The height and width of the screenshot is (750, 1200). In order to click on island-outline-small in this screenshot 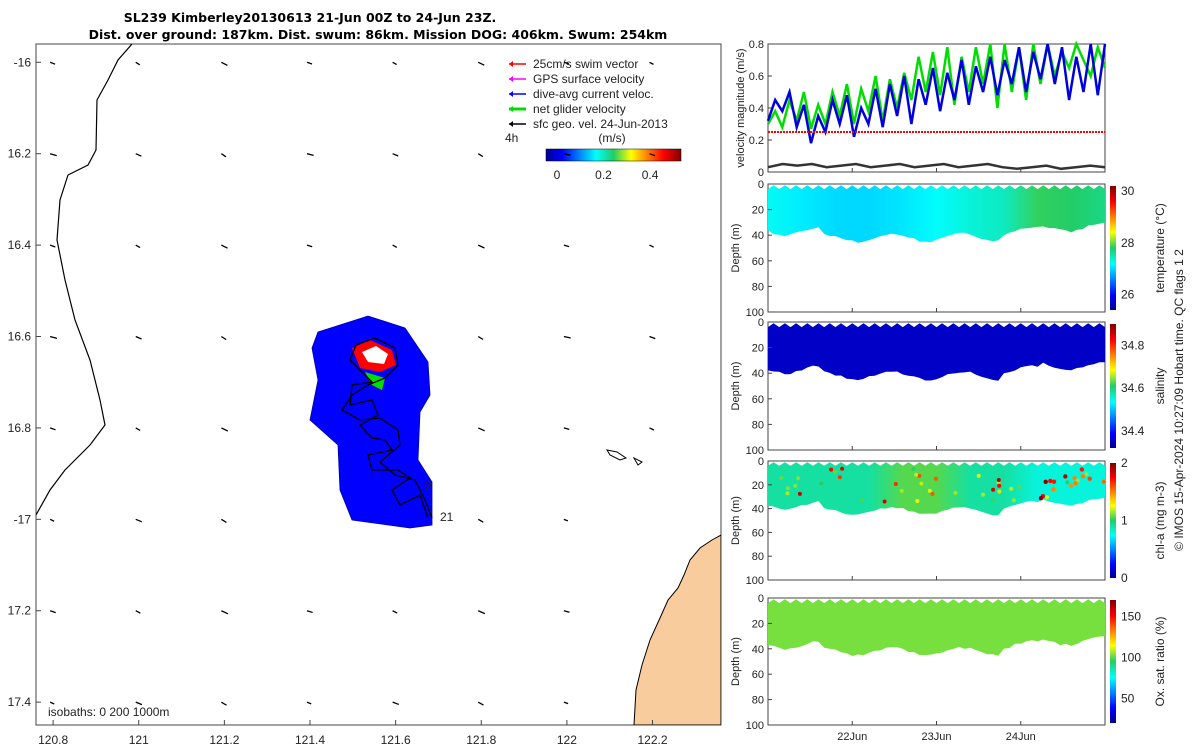, I will do `click(637, 461)`.